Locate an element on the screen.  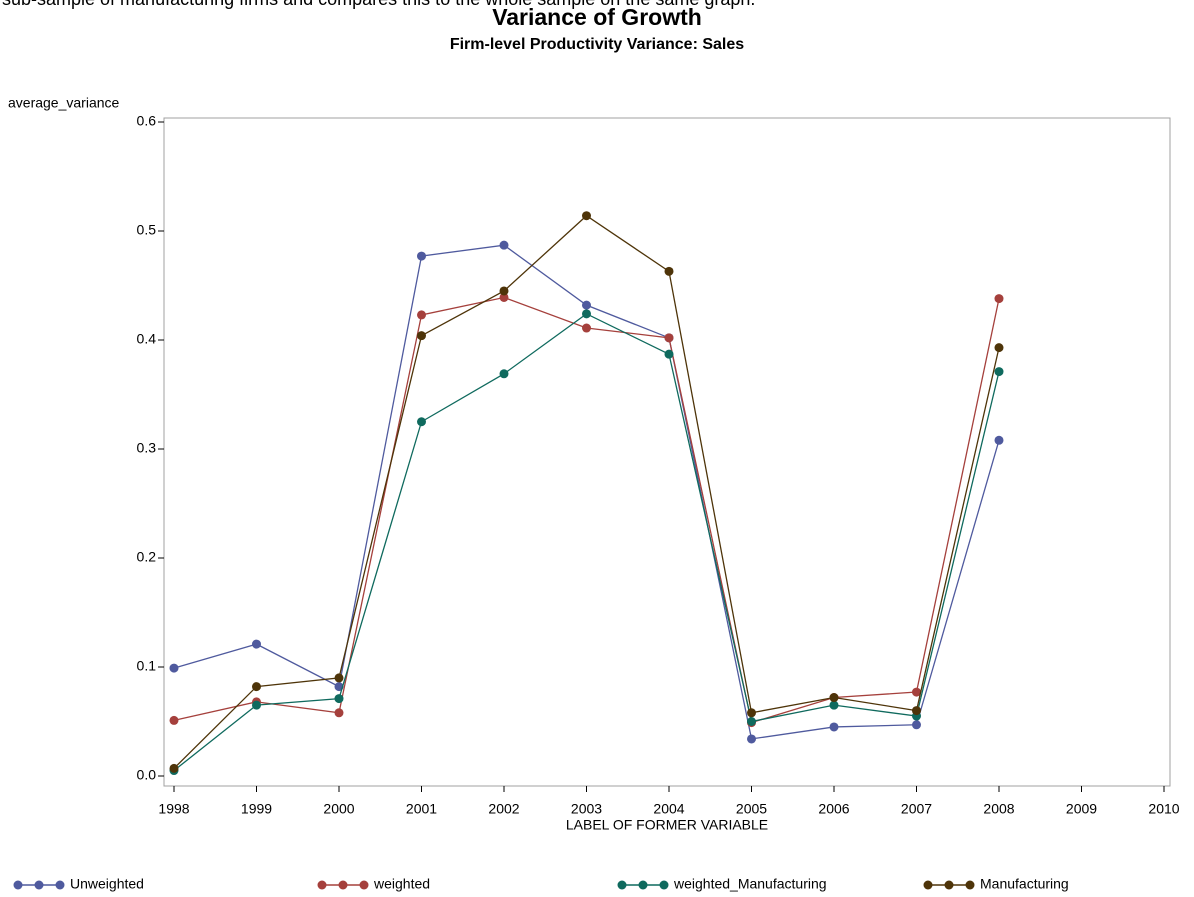
y-tick-label: 0.6 is located at coordinates (147, 121).